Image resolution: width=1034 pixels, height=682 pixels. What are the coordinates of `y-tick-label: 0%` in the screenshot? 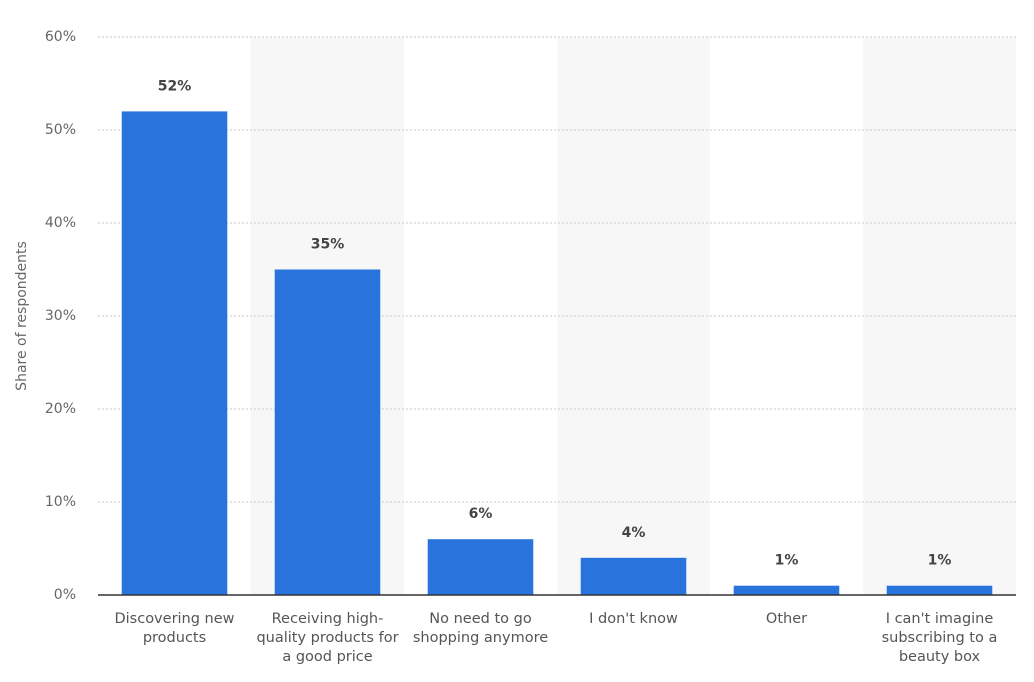 It's located at (65, 595).